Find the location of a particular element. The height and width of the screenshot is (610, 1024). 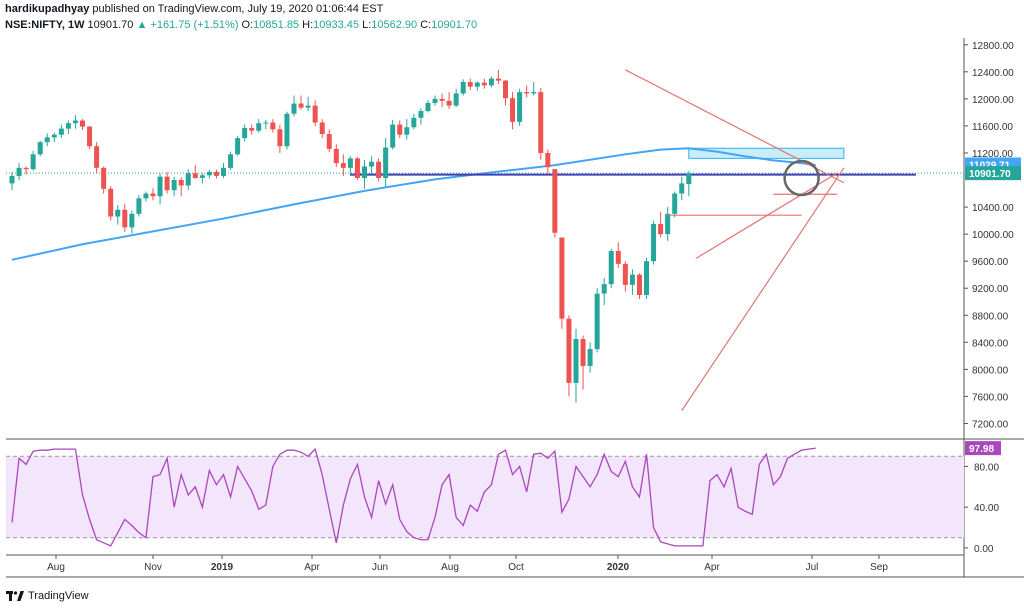

price-label-box is located at coordinates (993, 173).